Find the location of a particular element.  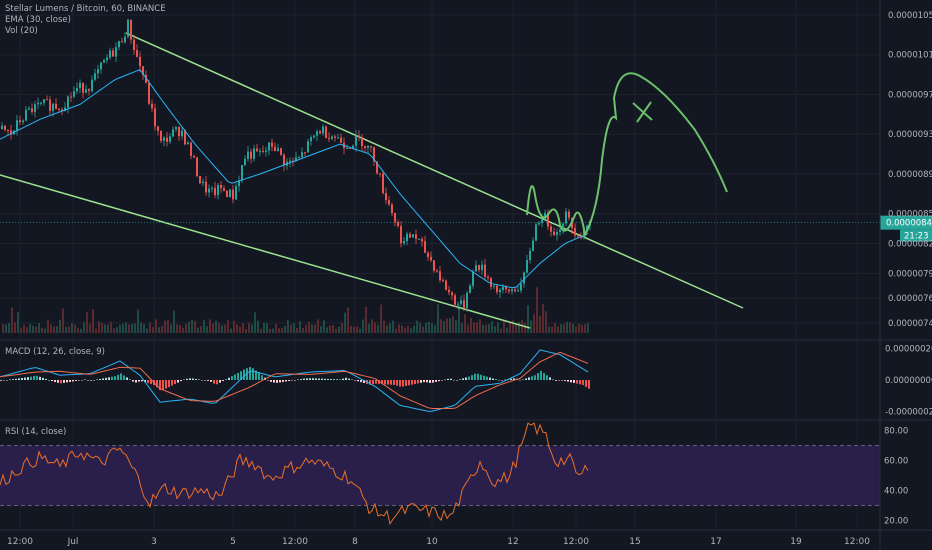

vol-legend: Vol (20) is located at coordinates (21, 31).